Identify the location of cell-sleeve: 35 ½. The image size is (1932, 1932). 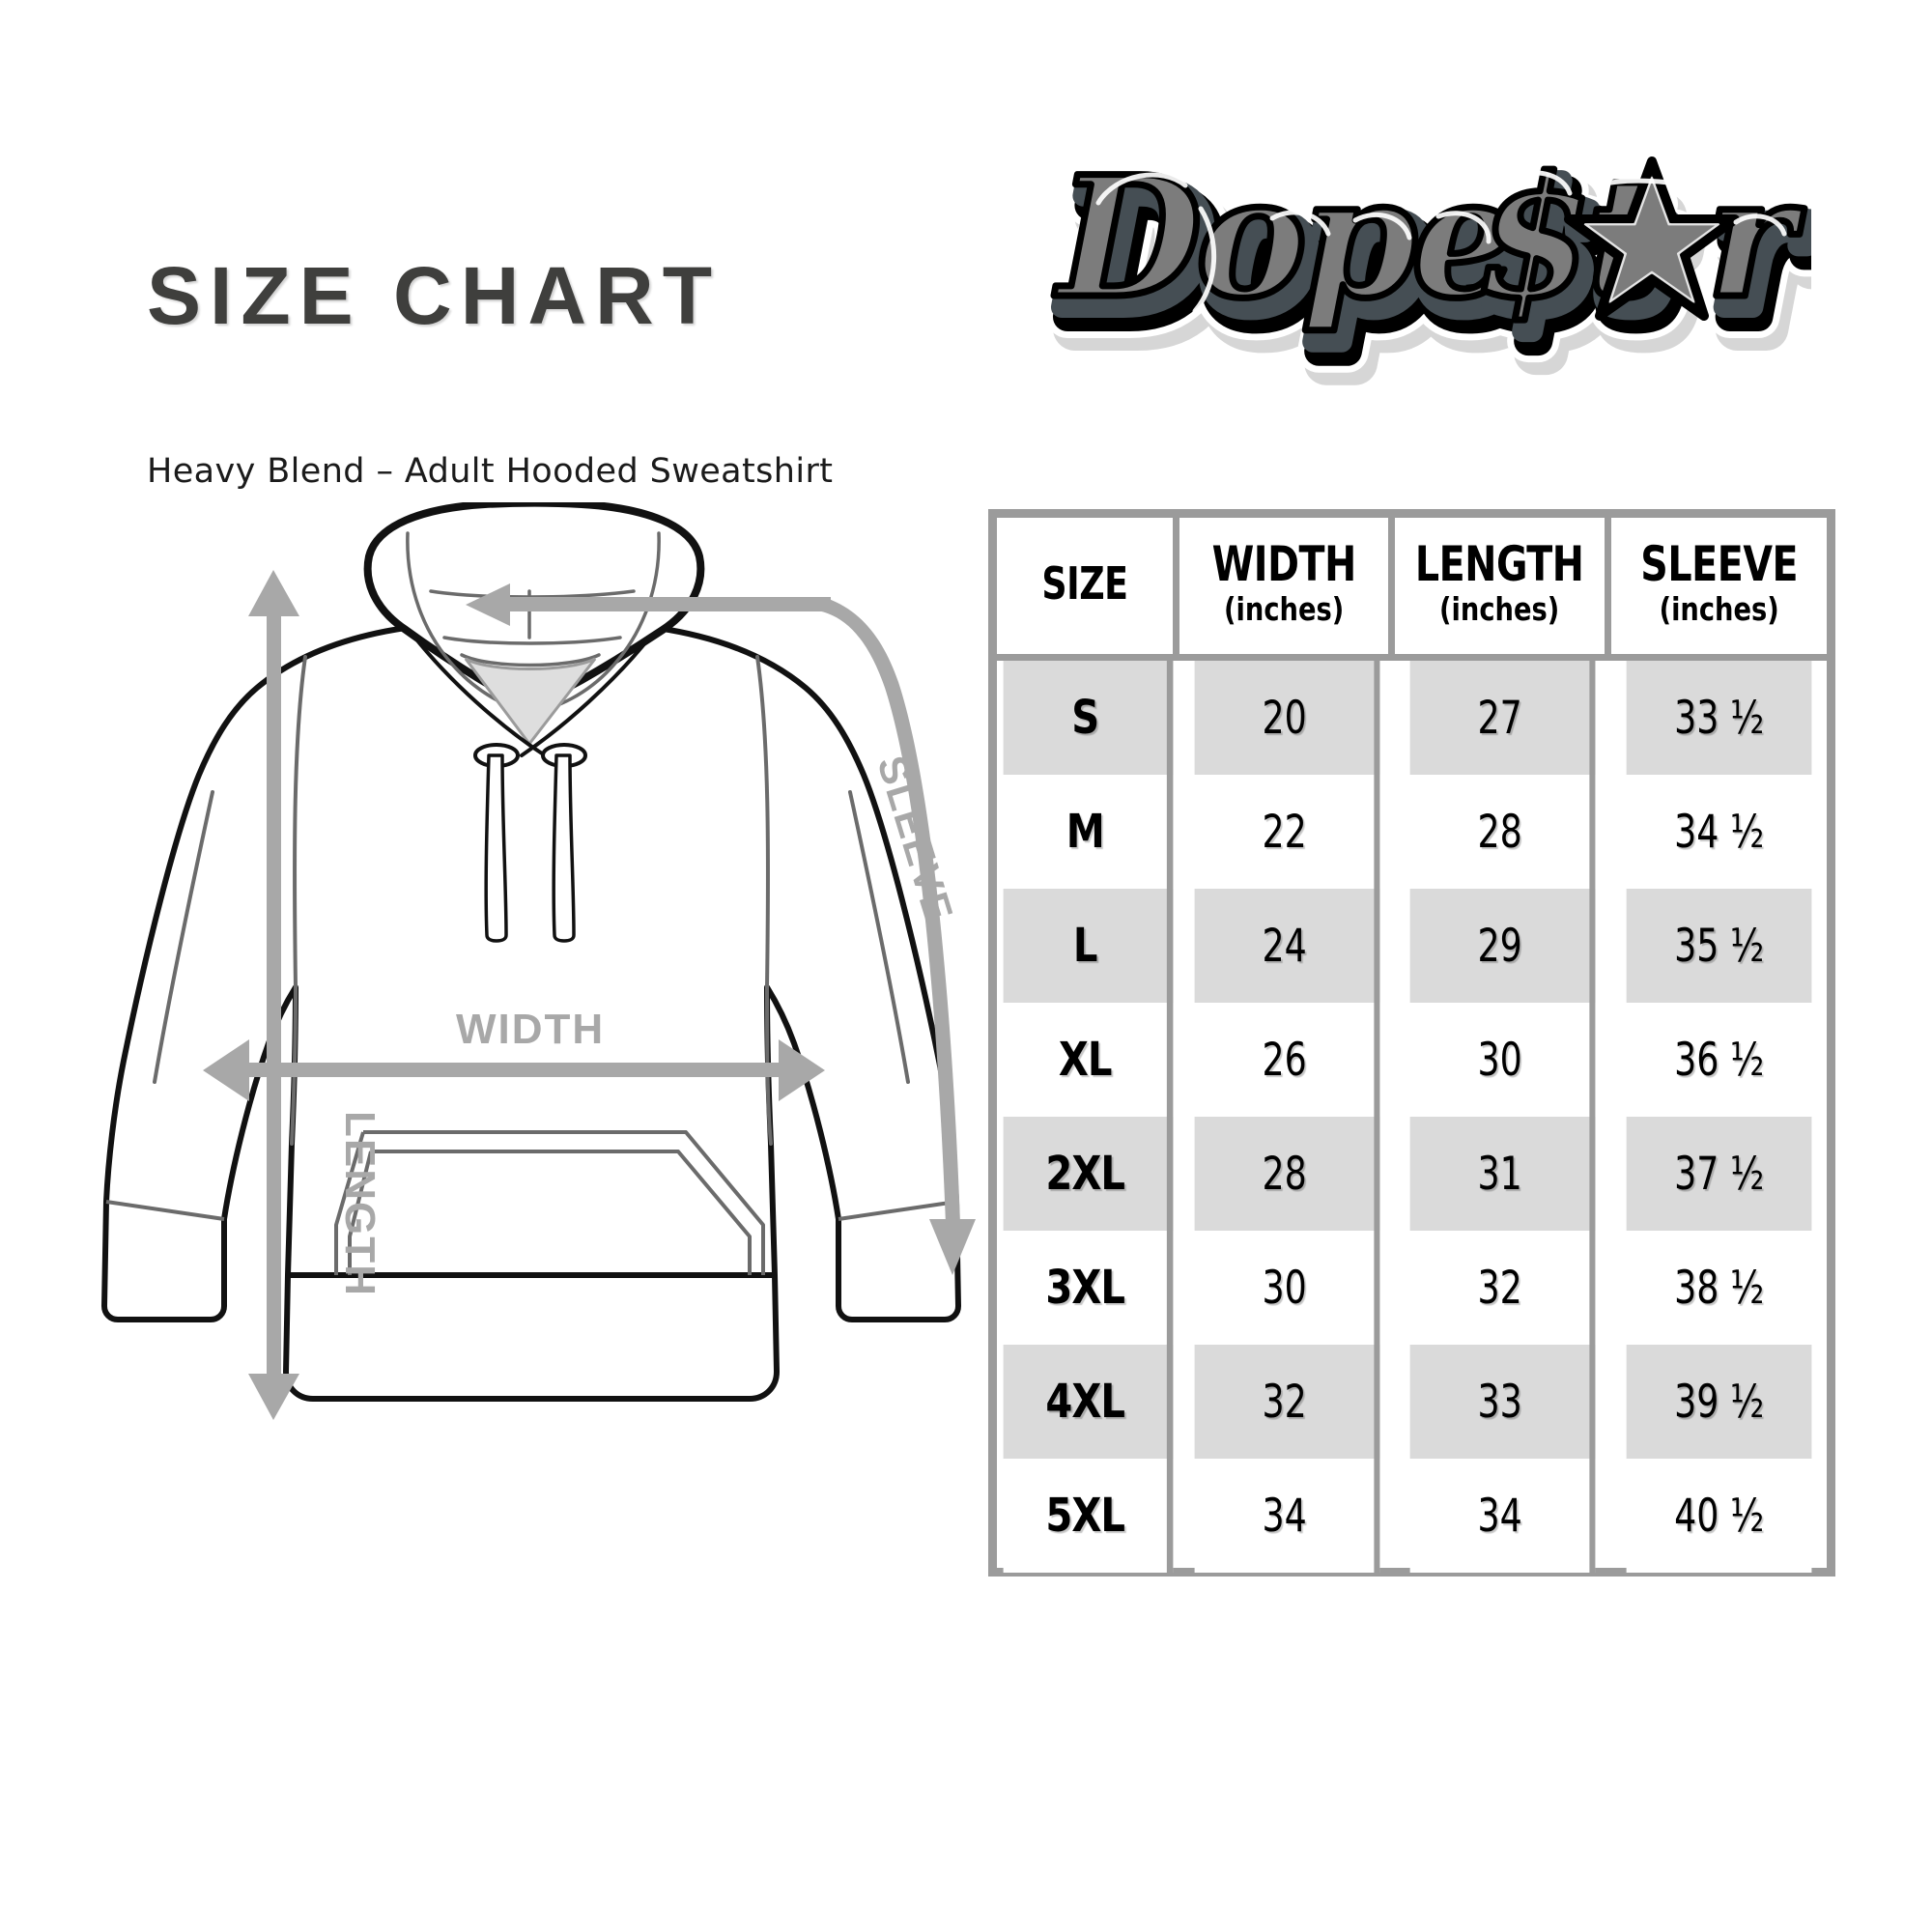
(1719, 946).